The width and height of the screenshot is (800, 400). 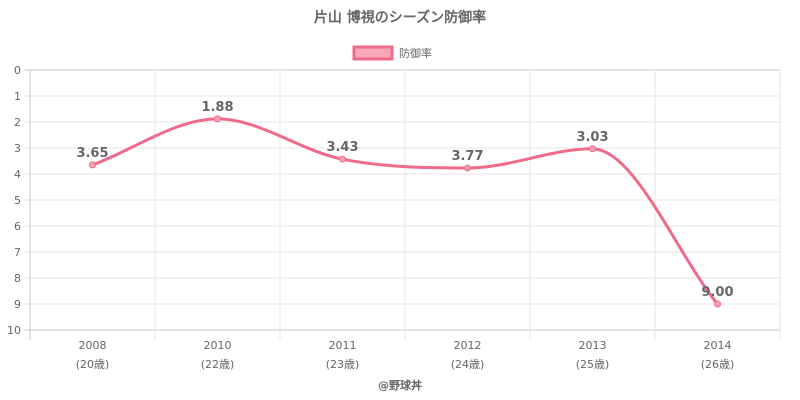 I want to click on y-axis-ticks: 0 1 2 3 4 5 6 7 8 9 10, so click(x=14, y=200).